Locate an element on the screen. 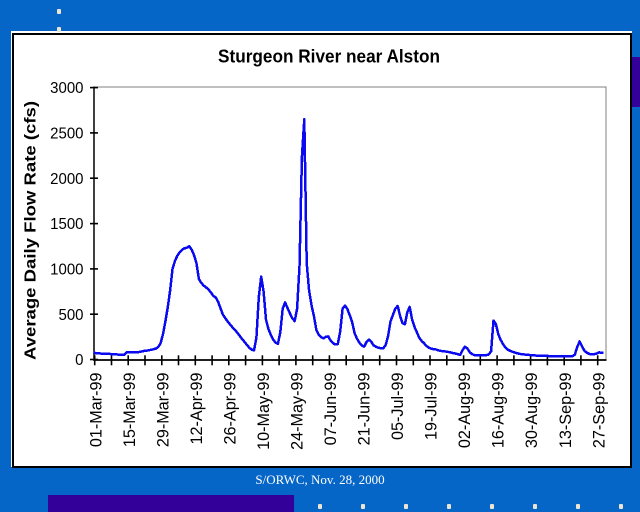 This screenshot has width=640, height=512. svg-text: 30-Aug-99 is located at coordinates (532, 411).